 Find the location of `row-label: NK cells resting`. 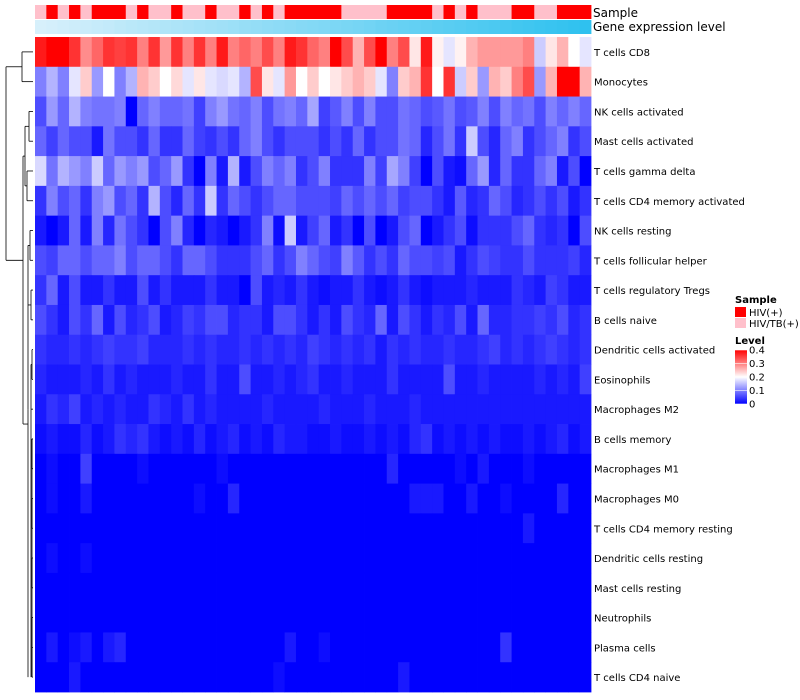

row-label: NK cells resting is located at coordinates (632, 232).